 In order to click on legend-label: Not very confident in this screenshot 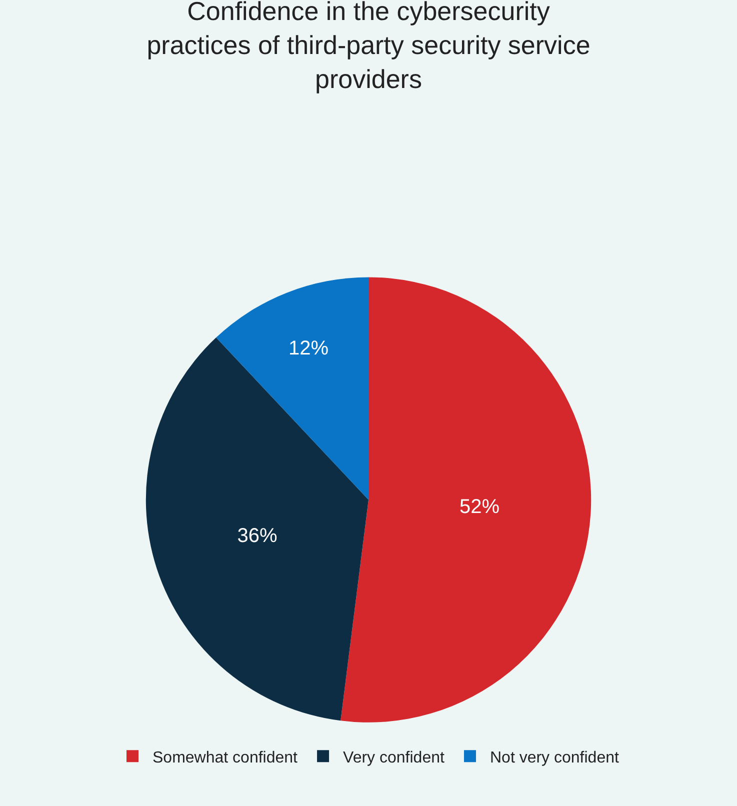, I will do `click(555, 757)`.